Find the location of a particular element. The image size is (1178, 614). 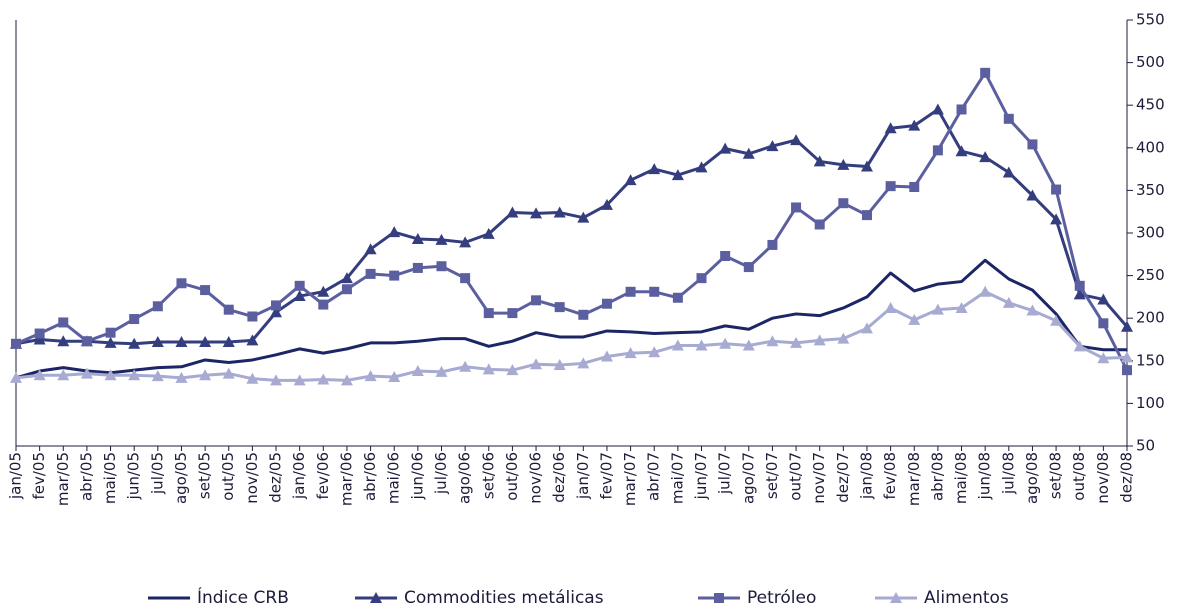

y-tick-label: 350 is located at coordinates (1150, 190).